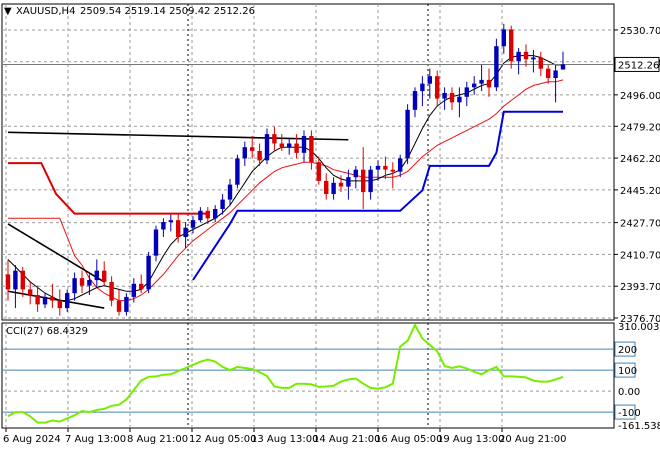  I want to click on price-tick-label: 2445.20, so click(640, 191).